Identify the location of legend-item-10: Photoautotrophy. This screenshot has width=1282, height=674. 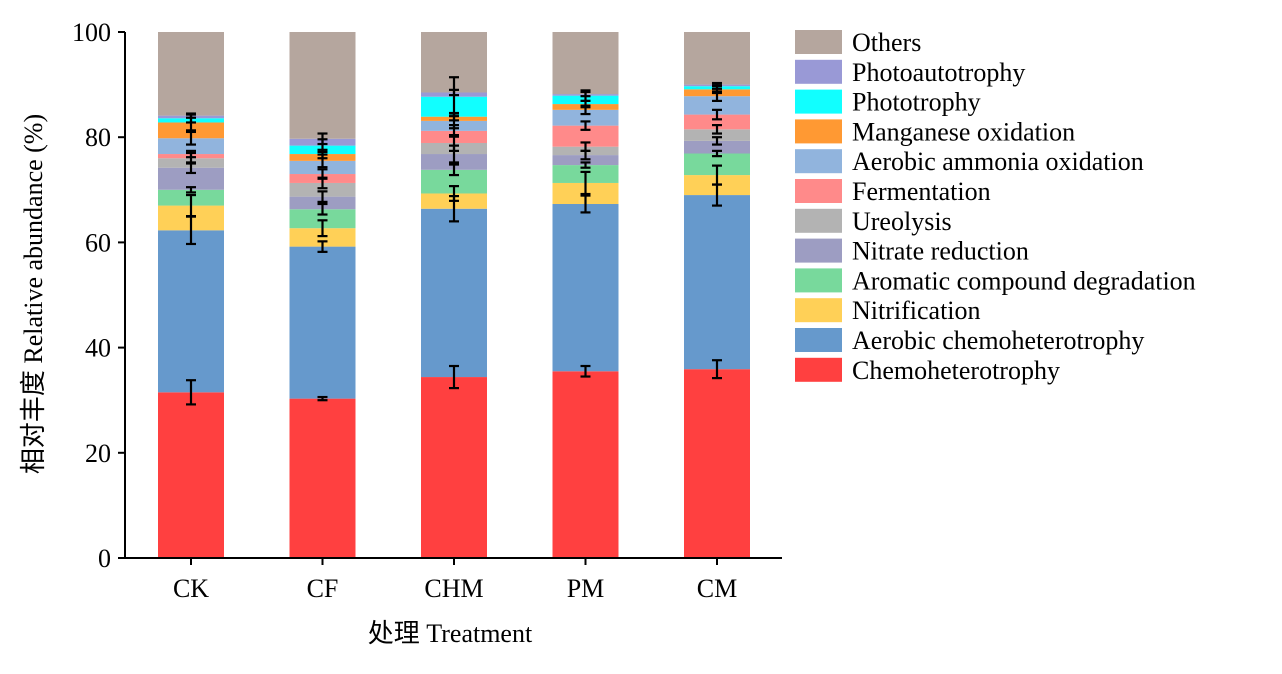
(910, 72).